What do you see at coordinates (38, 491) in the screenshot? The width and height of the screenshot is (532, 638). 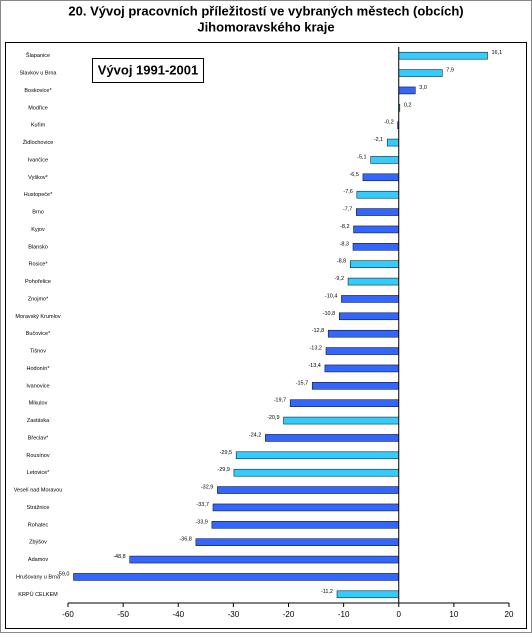 I see `y-tick-label: Veselí nad Moravou` at bounding box center [38, 491].